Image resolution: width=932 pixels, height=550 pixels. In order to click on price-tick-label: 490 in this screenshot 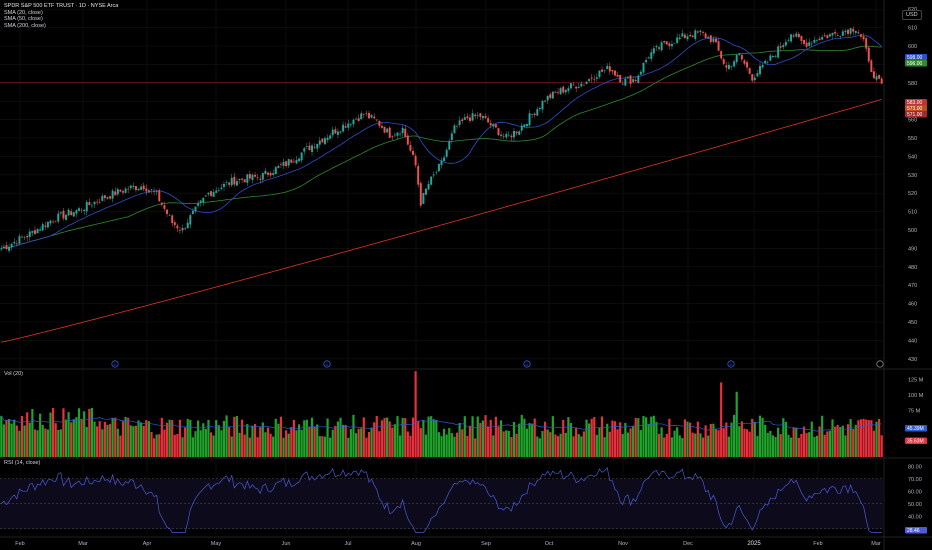, I will do `click(912, 249)`.